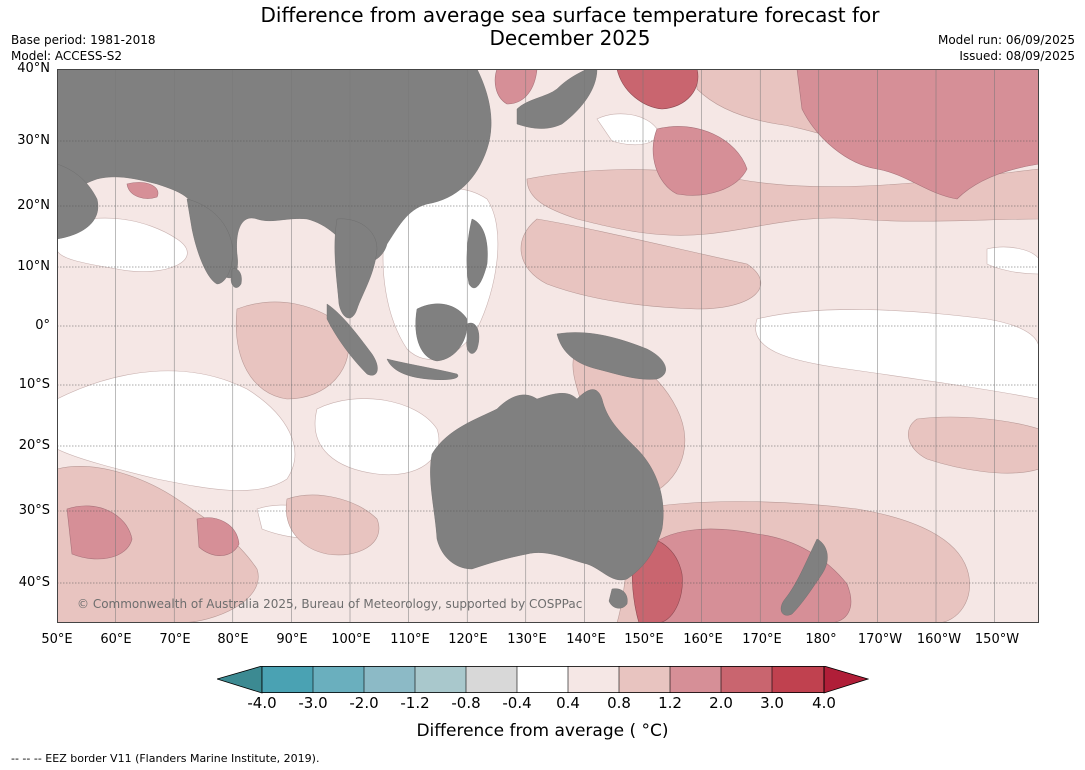  What do you see at coordinates (821, 639) in the screenshot?
I see `lon-label: 180°` at bounding box center [821, 639].